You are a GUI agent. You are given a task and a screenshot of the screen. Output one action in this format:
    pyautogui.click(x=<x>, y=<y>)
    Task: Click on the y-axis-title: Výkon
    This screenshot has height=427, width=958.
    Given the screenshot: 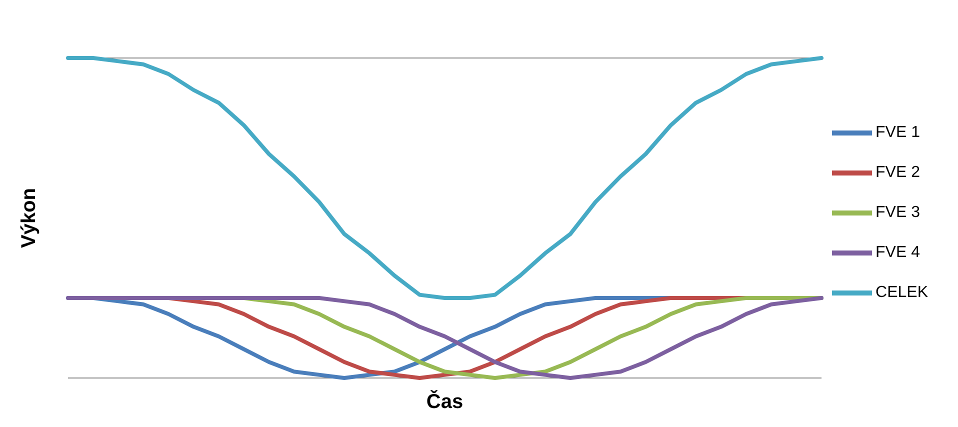 What is the action you would take?
    pyautogui.click(x=29, y=218)
    